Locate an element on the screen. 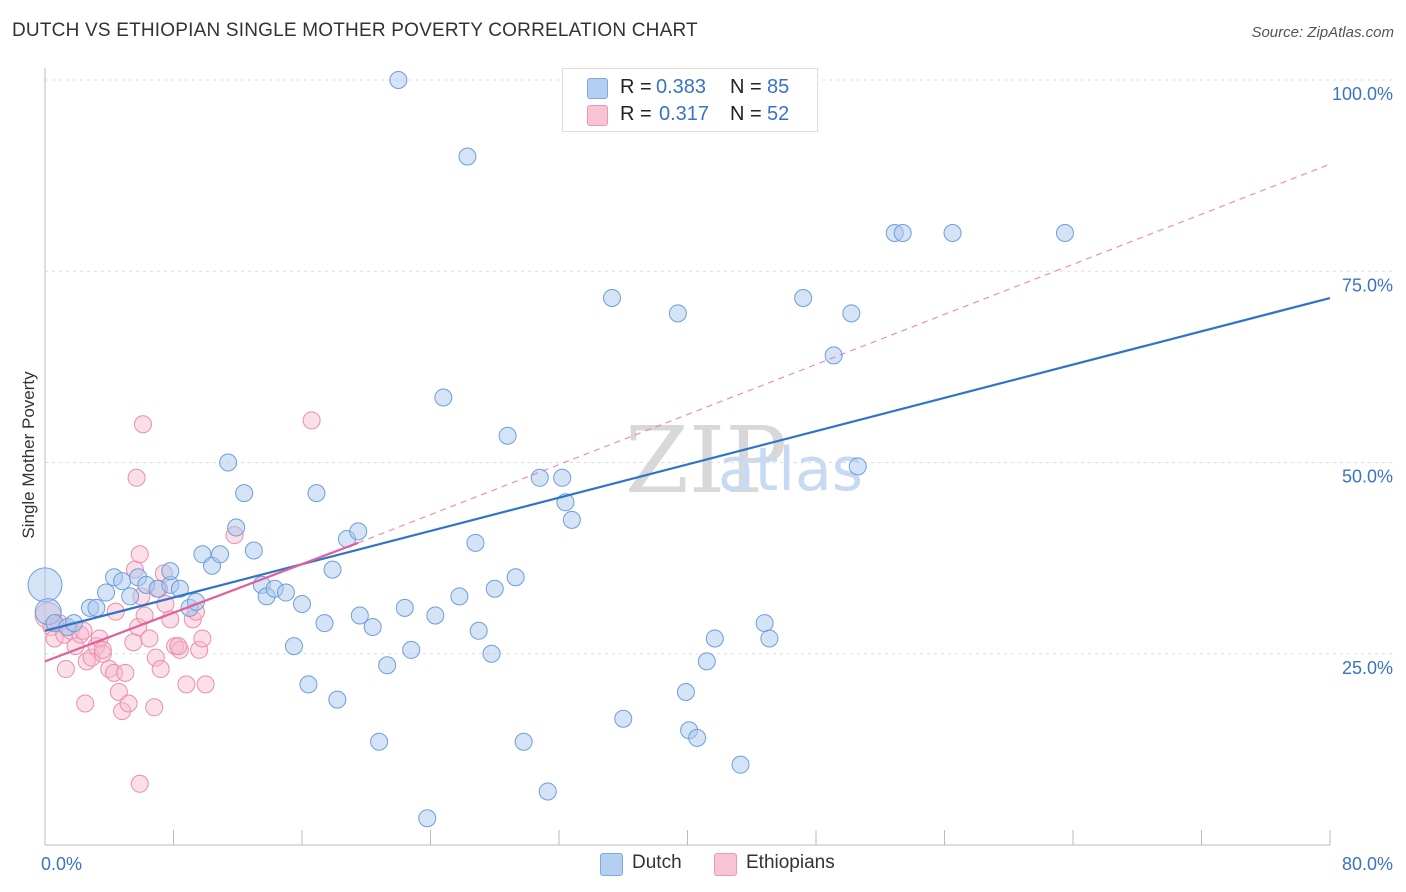 The height and width of the screenshot is (892, 1406). stats-row-dutch: R = 0.383 N = 85 is located at coordinates (689, 87).